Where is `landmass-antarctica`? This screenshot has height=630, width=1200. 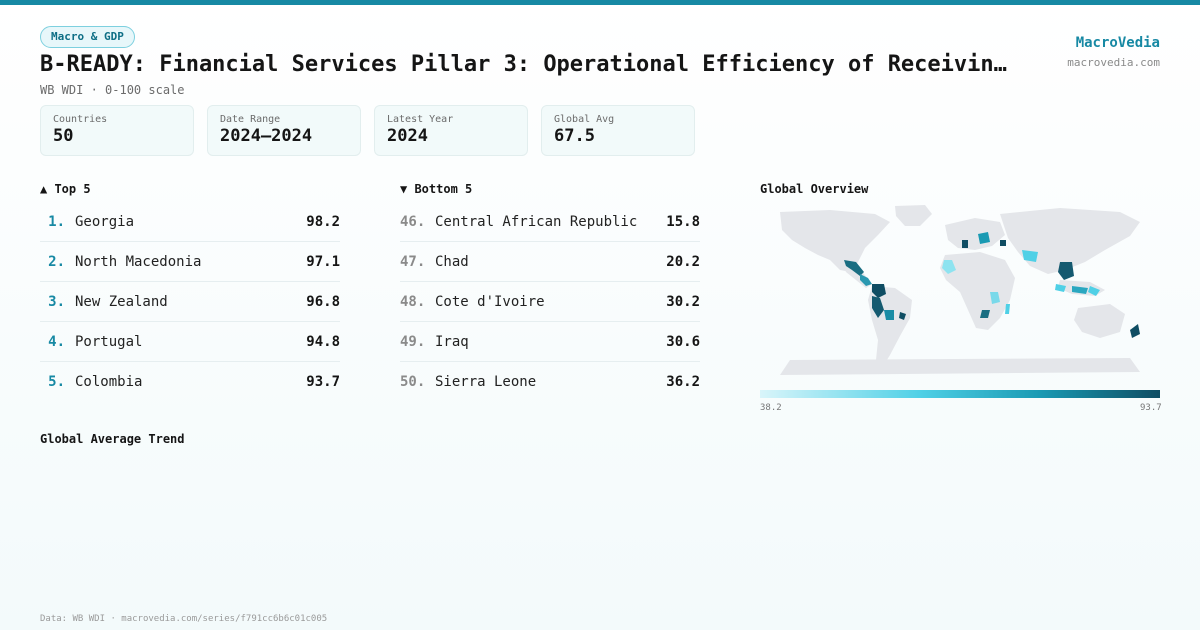
landmass-antarctica is located at coordinates (960, 366).